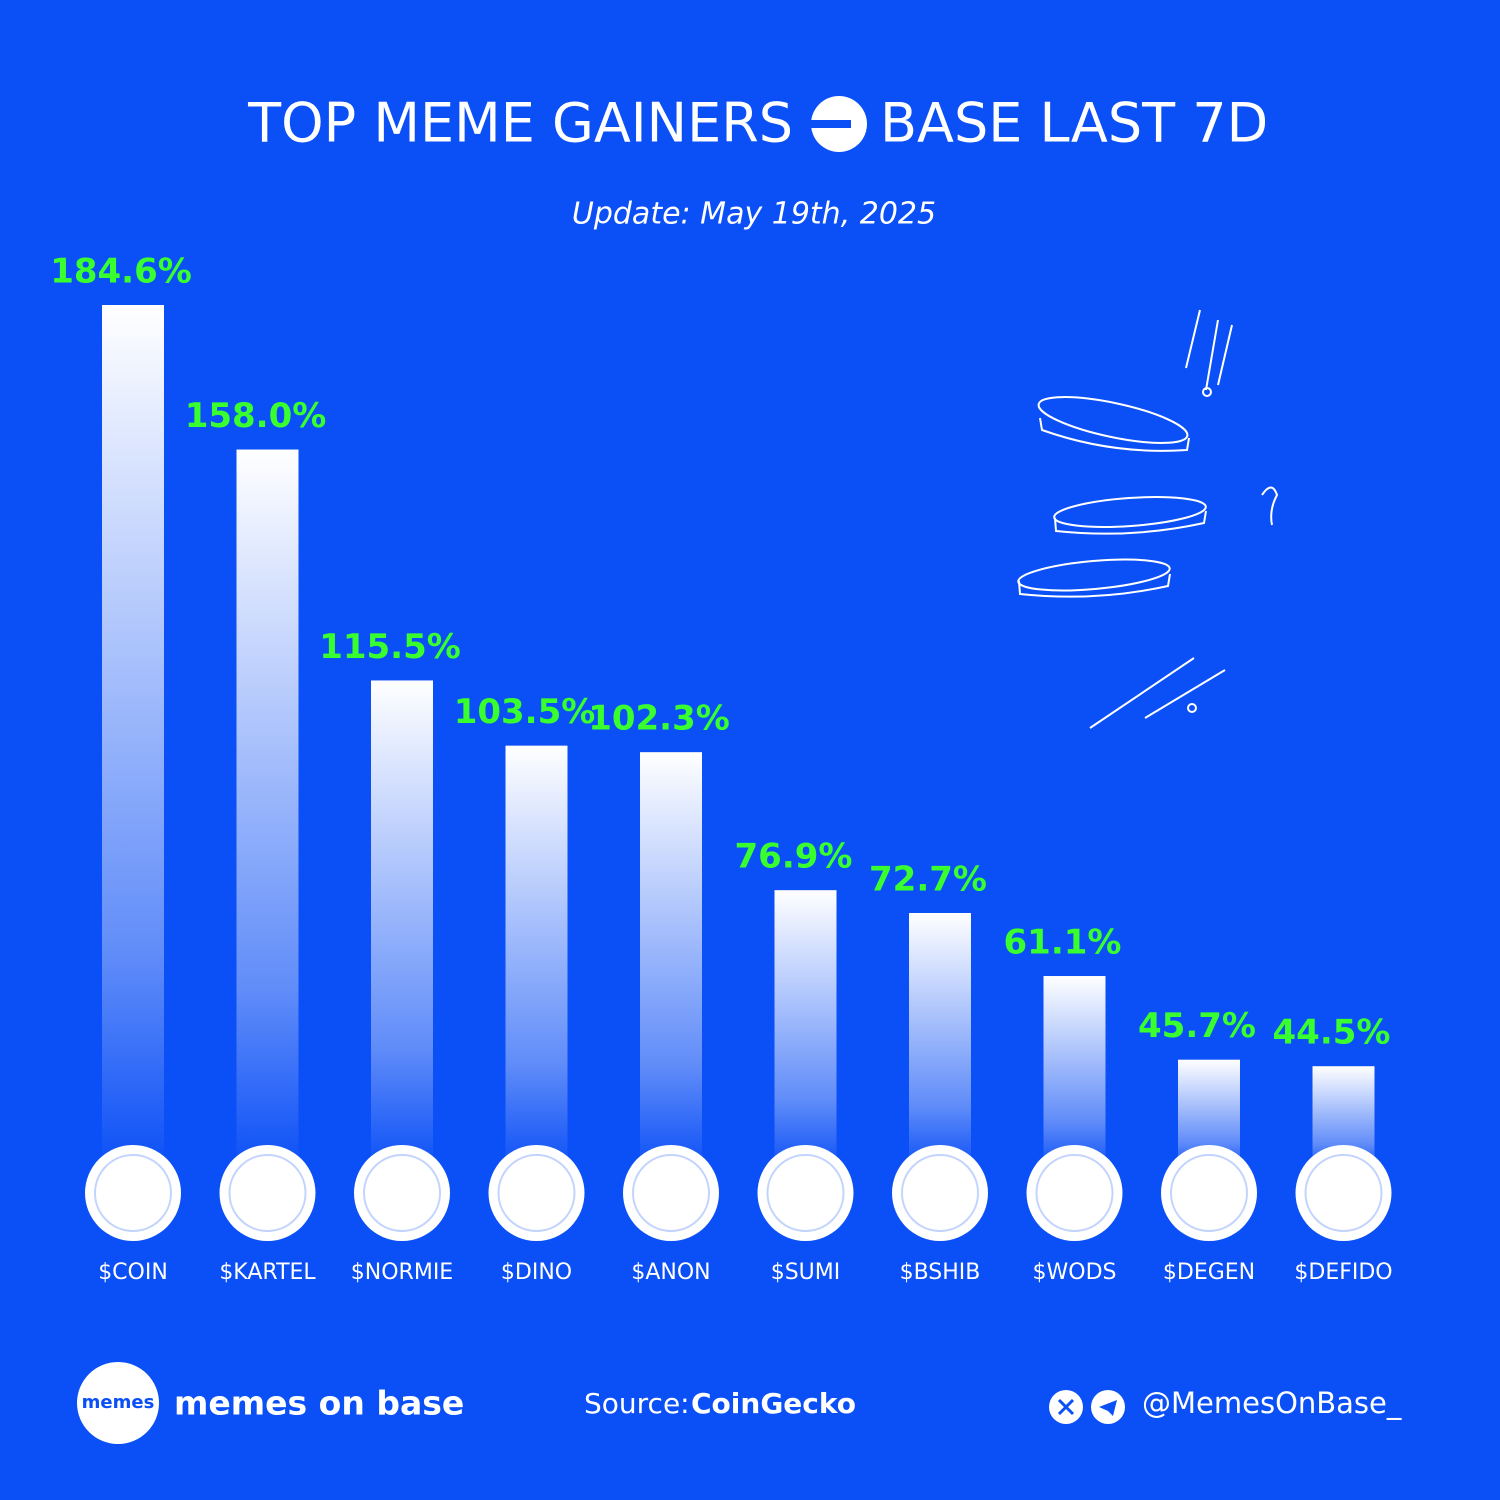 This screenshot has height=1500, width=1500. Describe the element at coordinates (1343, 1272) in the screenshot. I see `x-tick-label: $DEFIDO` at that location.